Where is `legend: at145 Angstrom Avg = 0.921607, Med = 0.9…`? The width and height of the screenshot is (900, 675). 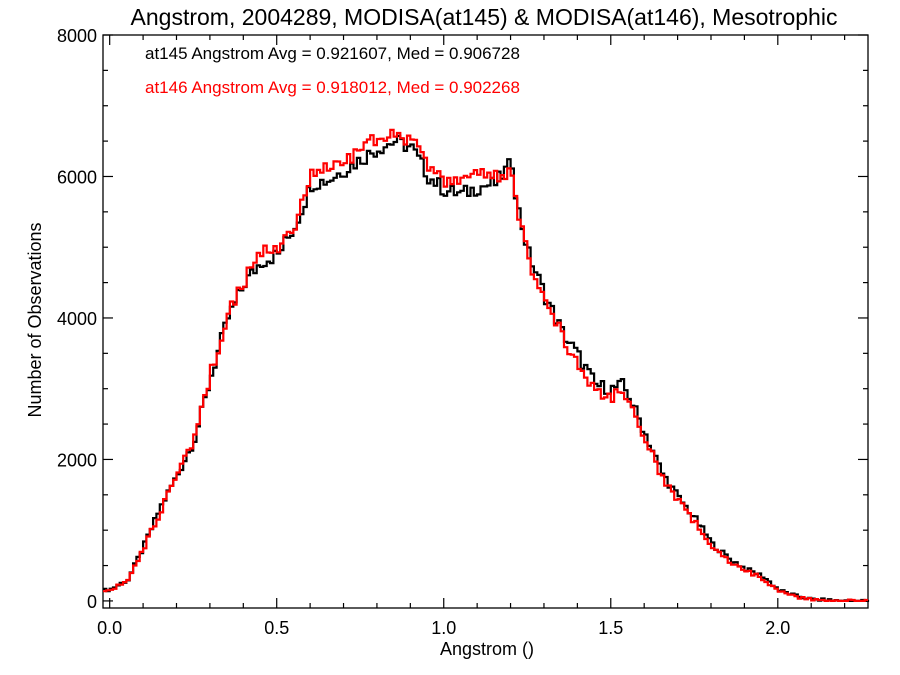 legend: at145 Angstrom Avg = 0.921607, Med = 0.9… is located at coordinates (332, 70).